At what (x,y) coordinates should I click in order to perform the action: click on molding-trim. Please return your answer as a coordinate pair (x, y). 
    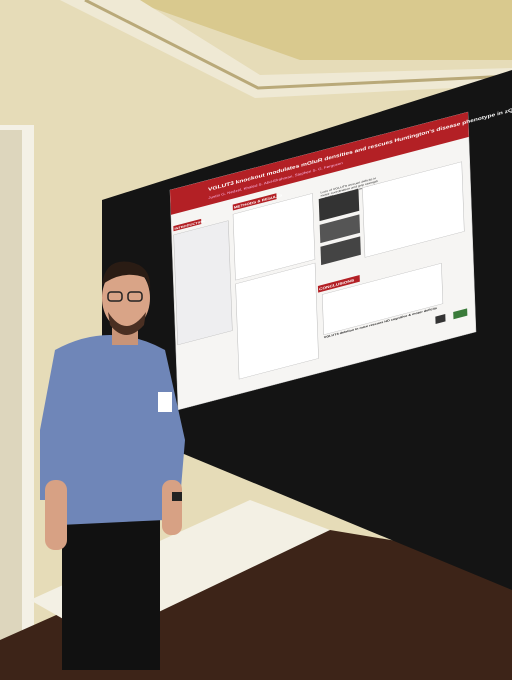
    Looking at the image, I should click on (298, 45).